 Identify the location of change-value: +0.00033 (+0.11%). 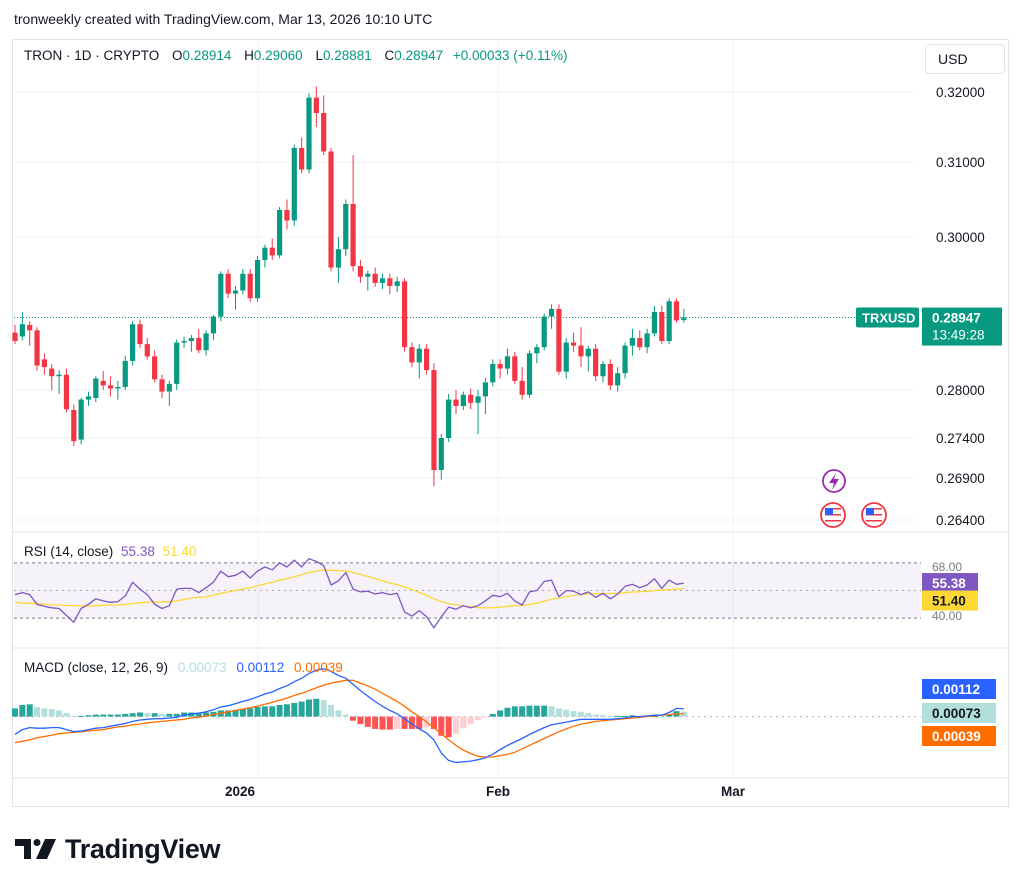
(510, 55).